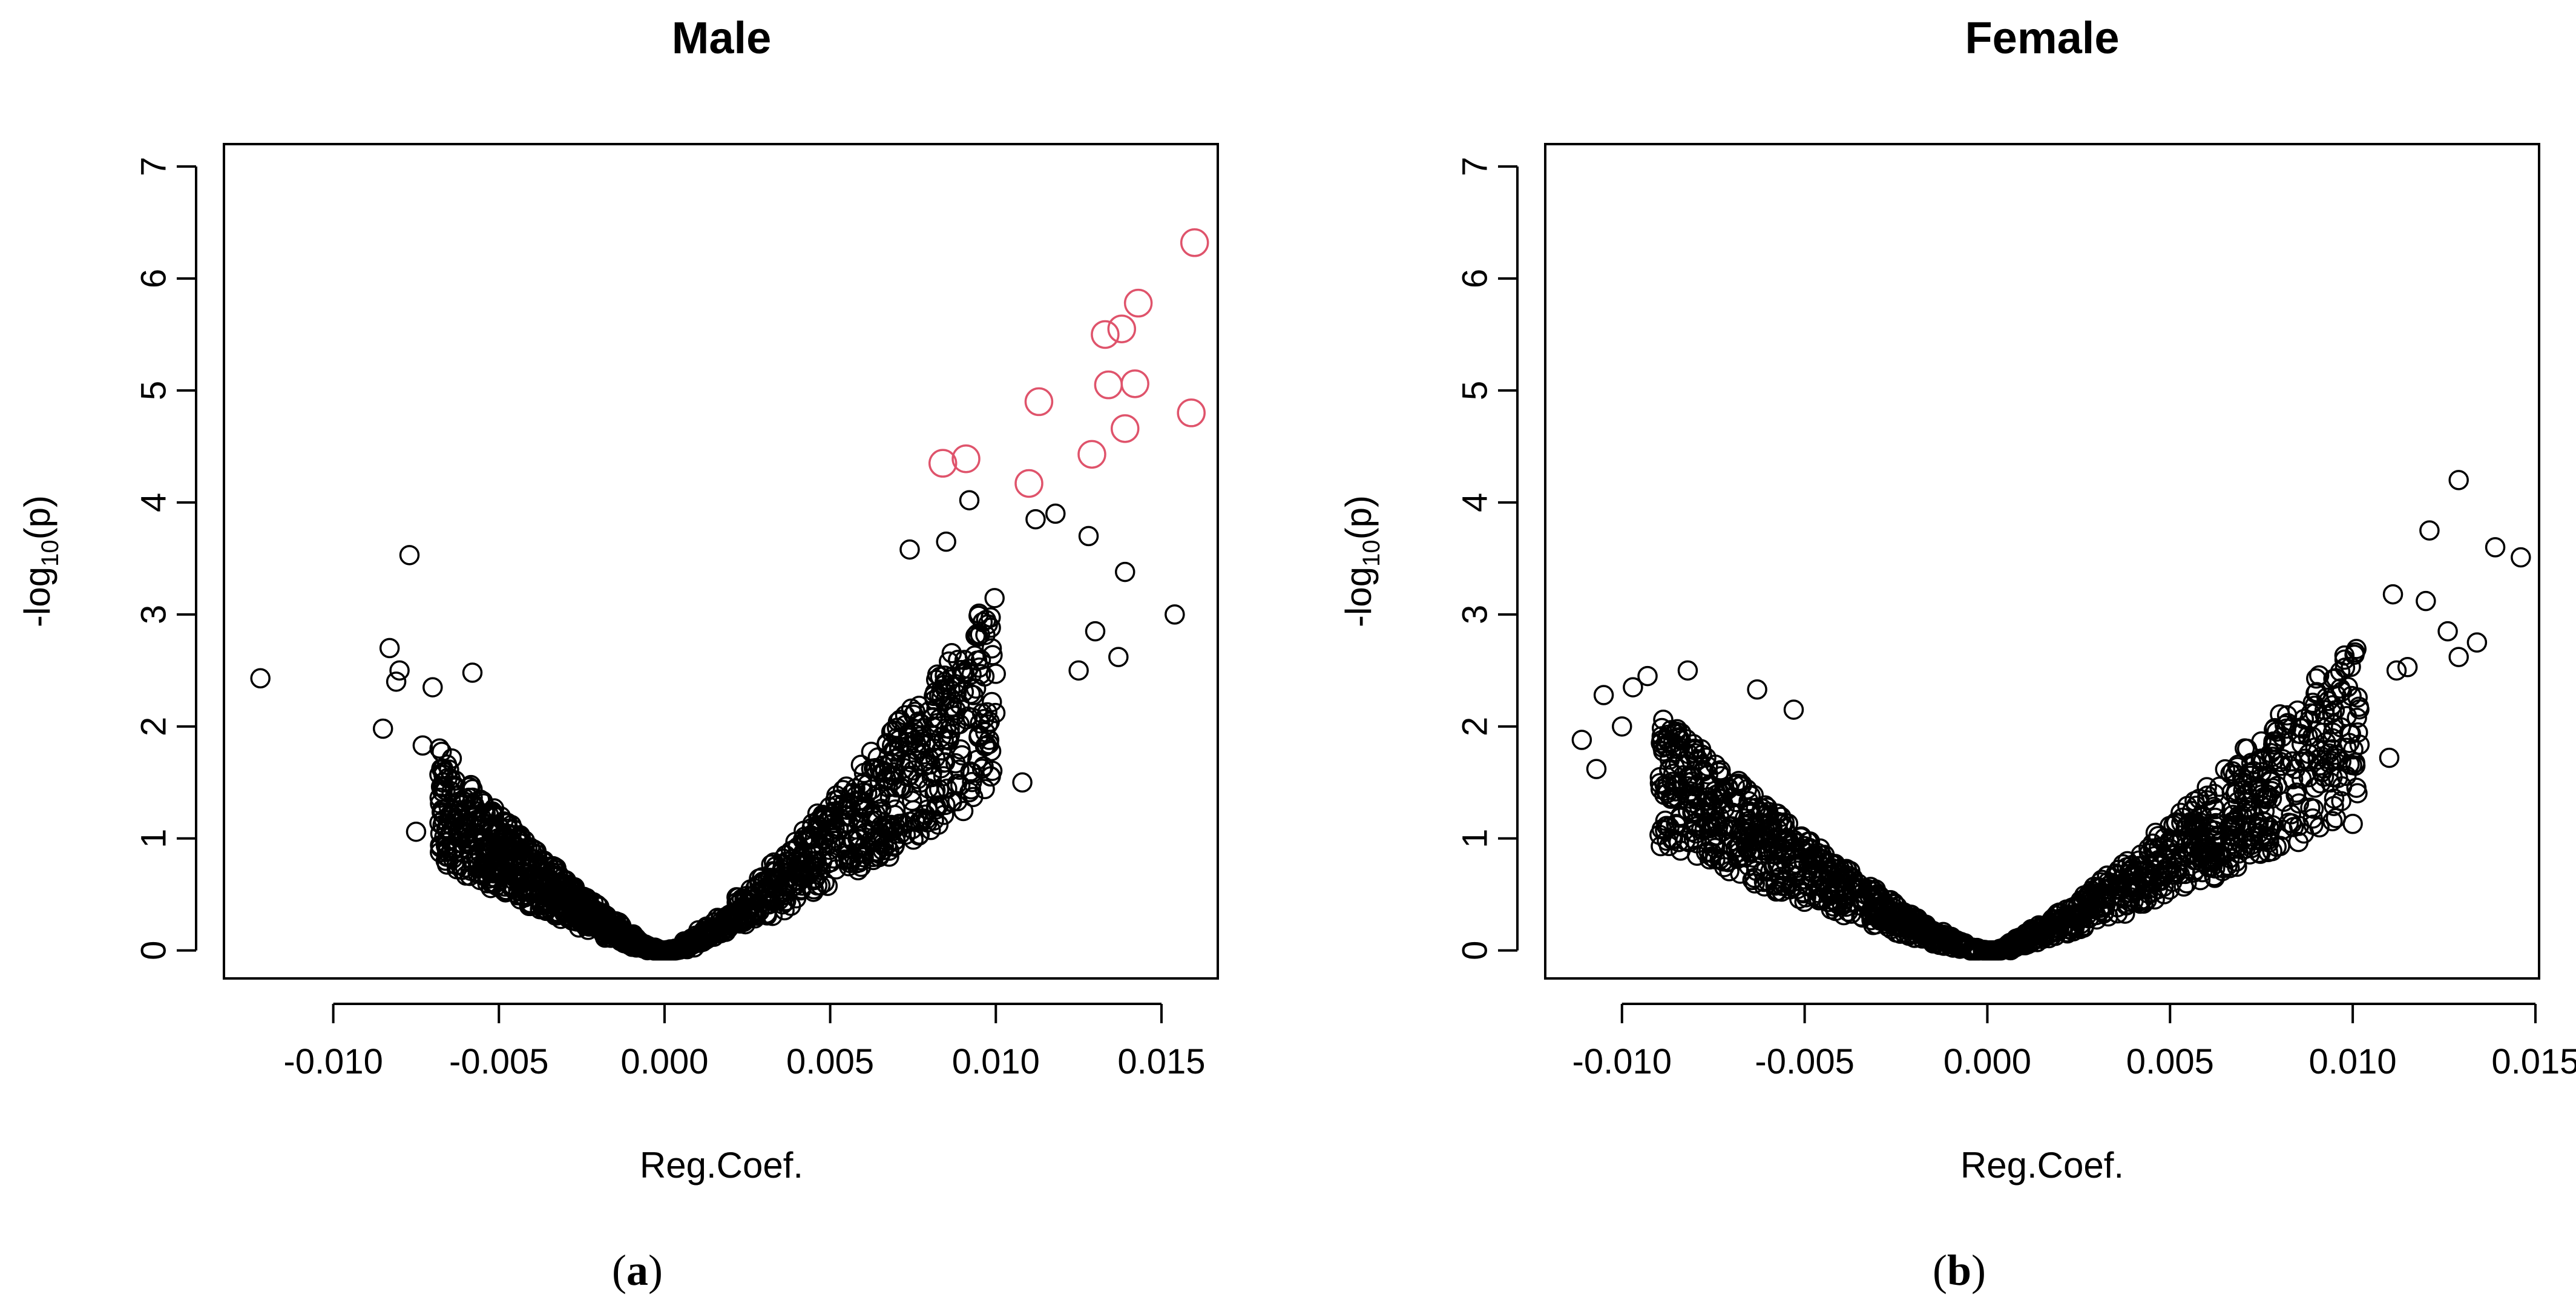  I want to click on series-other, so click(2051, 716).